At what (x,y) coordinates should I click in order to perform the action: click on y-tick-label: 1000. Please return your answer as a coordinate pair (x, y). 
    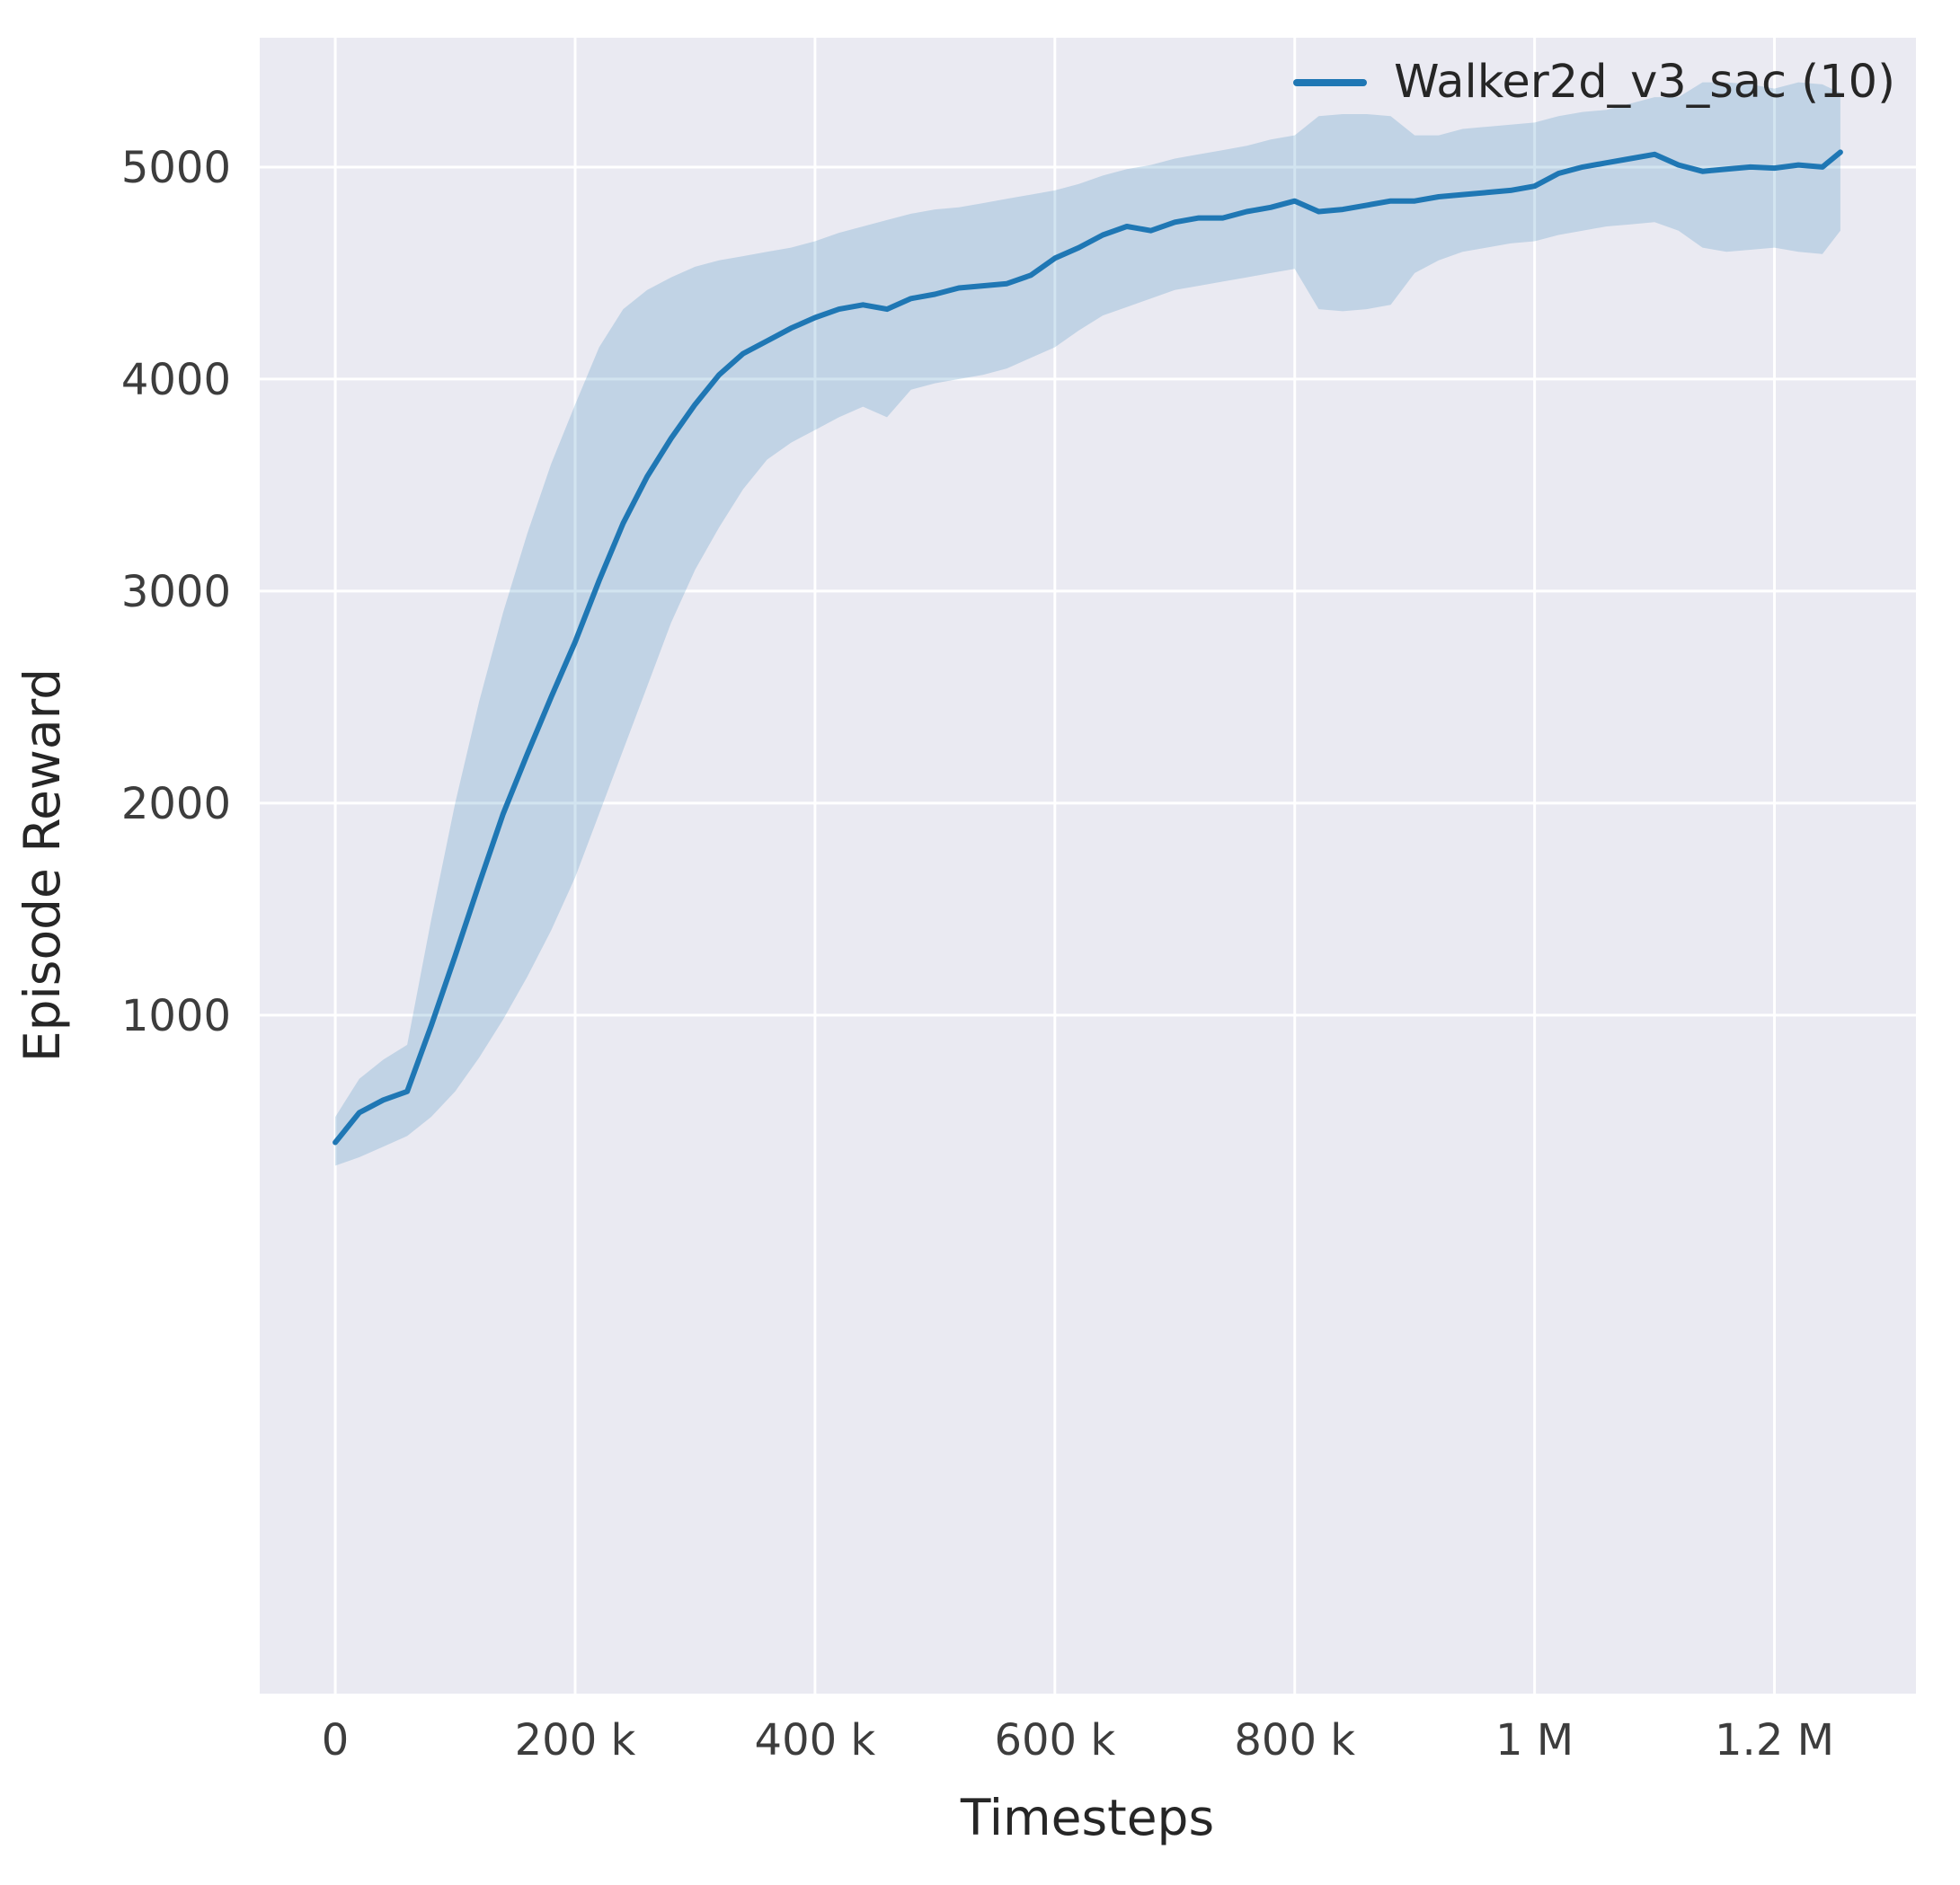
    Looking at the image, I should click on (176, 1016).